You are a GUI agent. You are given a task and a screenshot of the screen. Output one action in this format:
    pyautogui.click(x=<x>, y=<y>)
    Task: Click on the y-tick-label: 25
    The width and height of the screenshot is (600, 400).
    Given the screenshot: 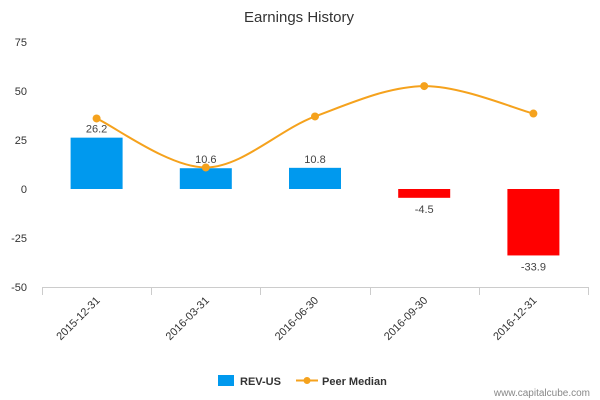 What is the action you would take?
    pyautogui.click(x=21, y=141)
    